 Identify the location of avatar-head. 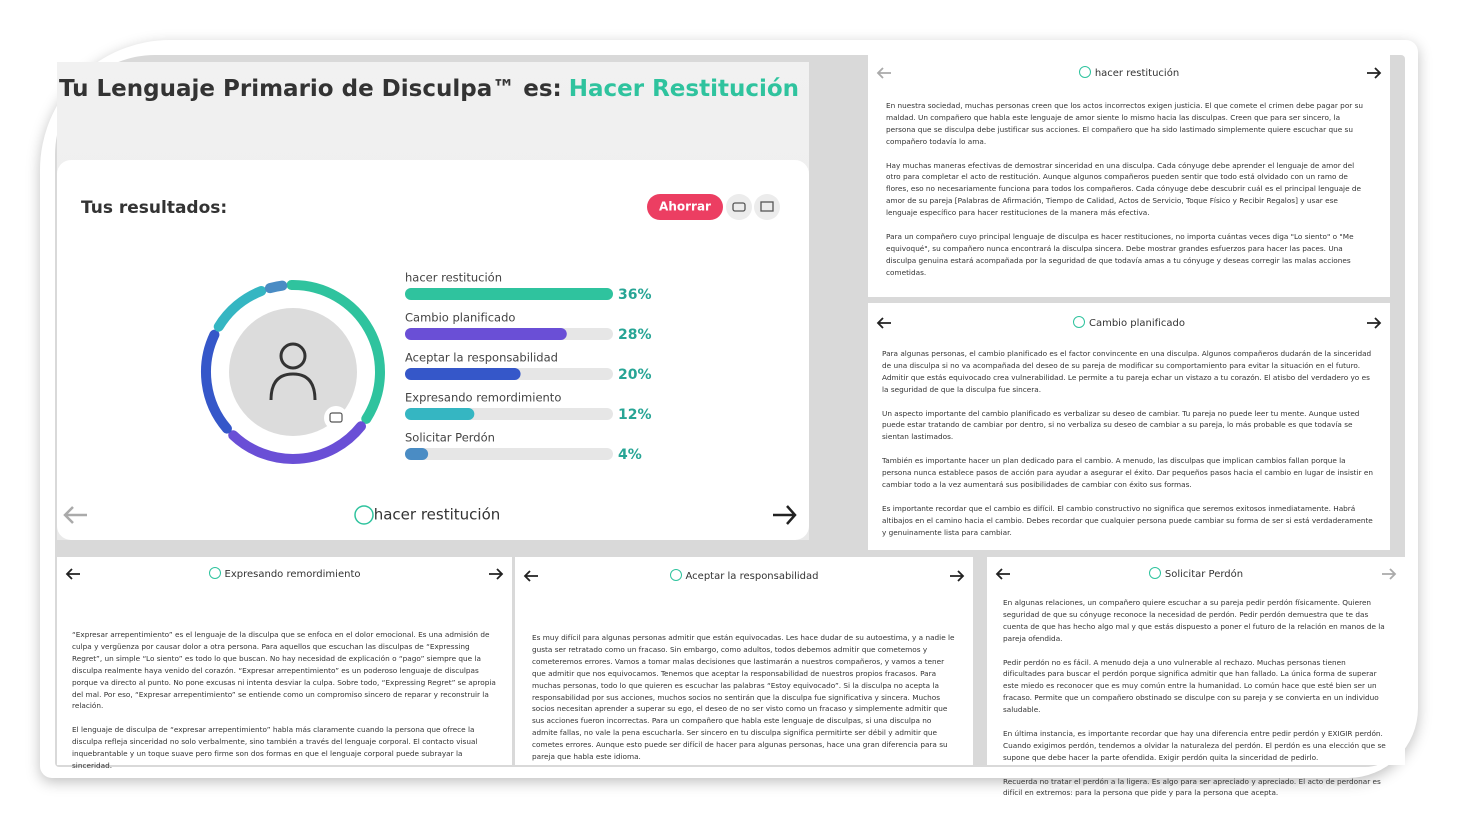
(293, 356).